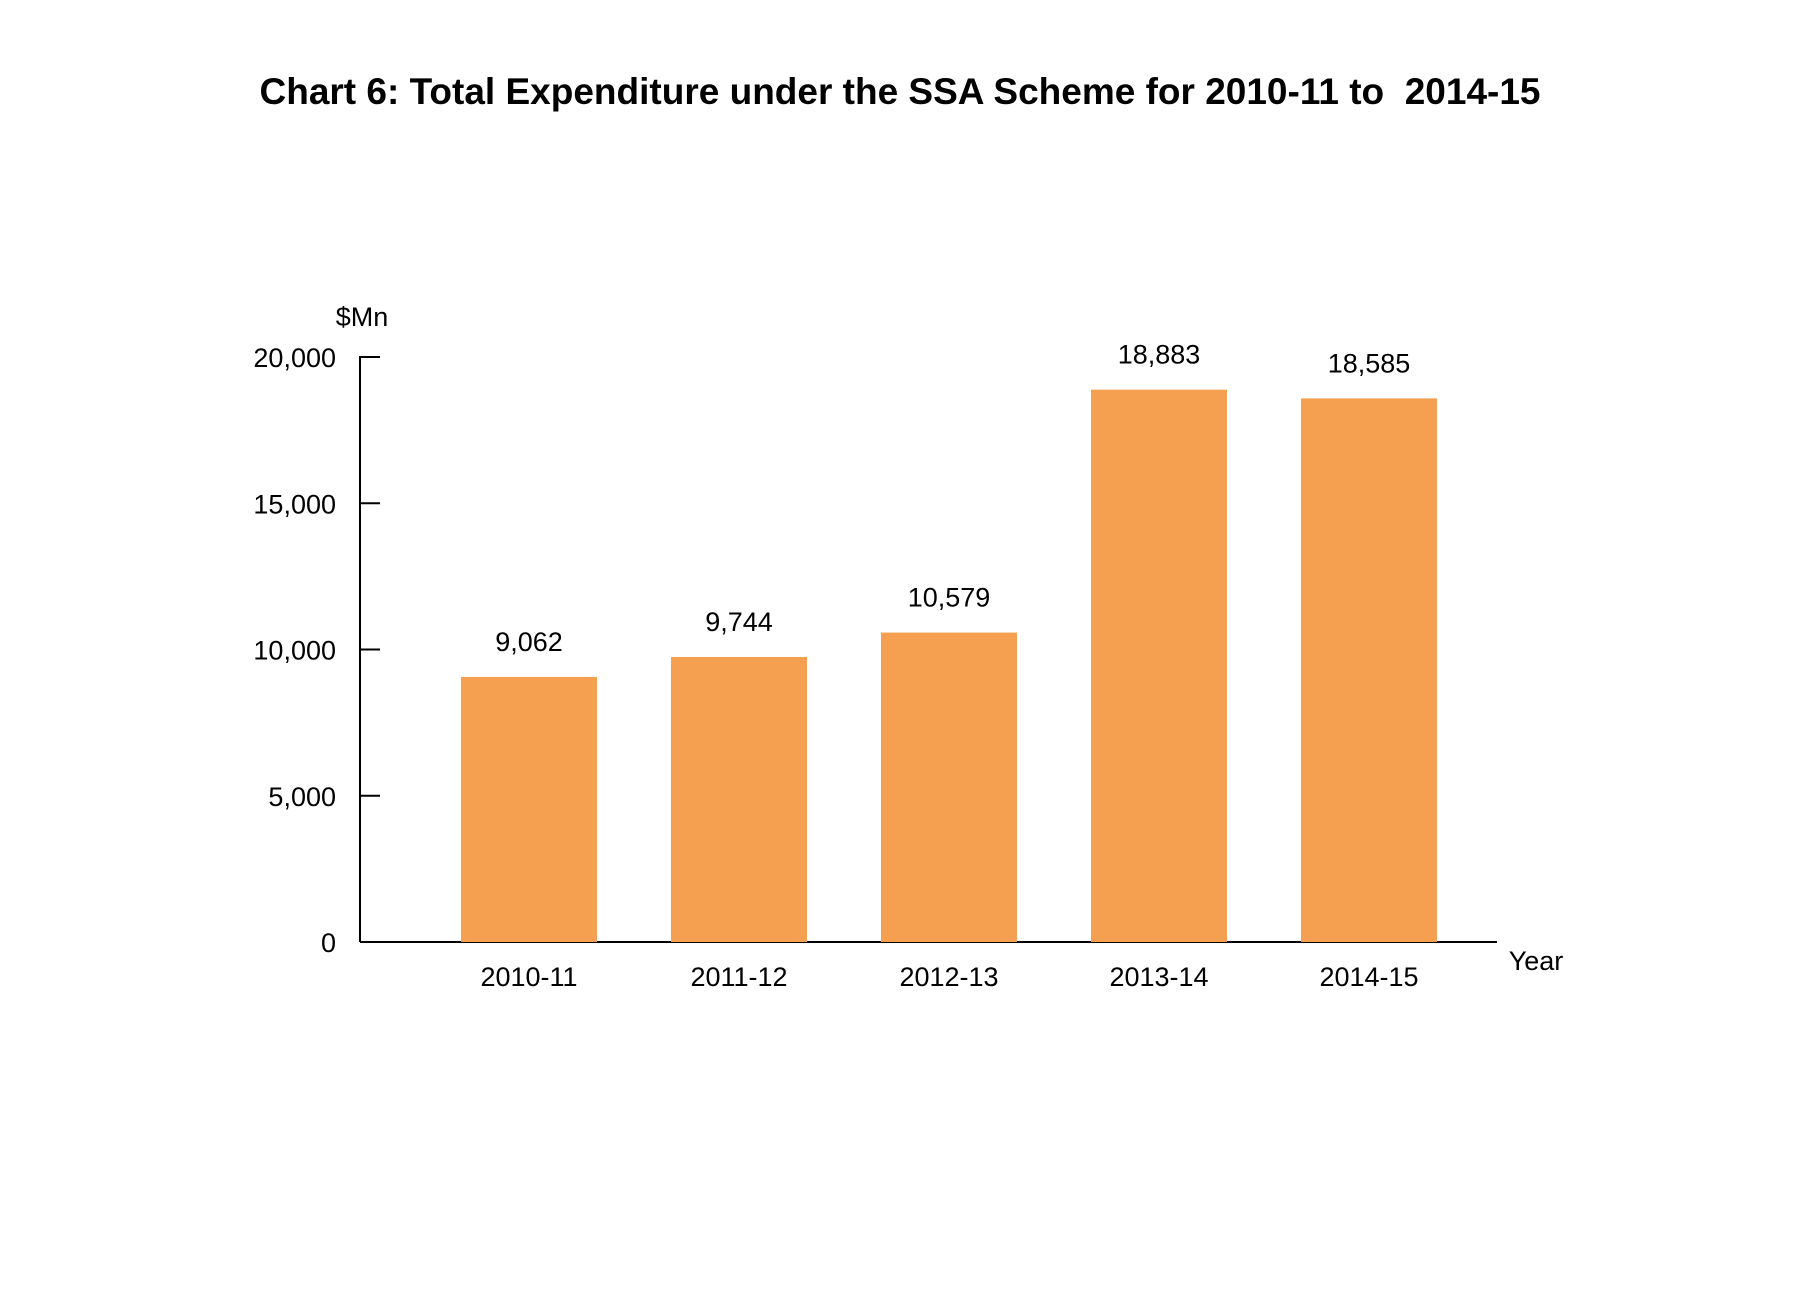 This screenshot has height=1300, width=1800. Describe the element at coordinates (1368, 977) in the screenshot. I see `category-label: 2014-15` at that location.